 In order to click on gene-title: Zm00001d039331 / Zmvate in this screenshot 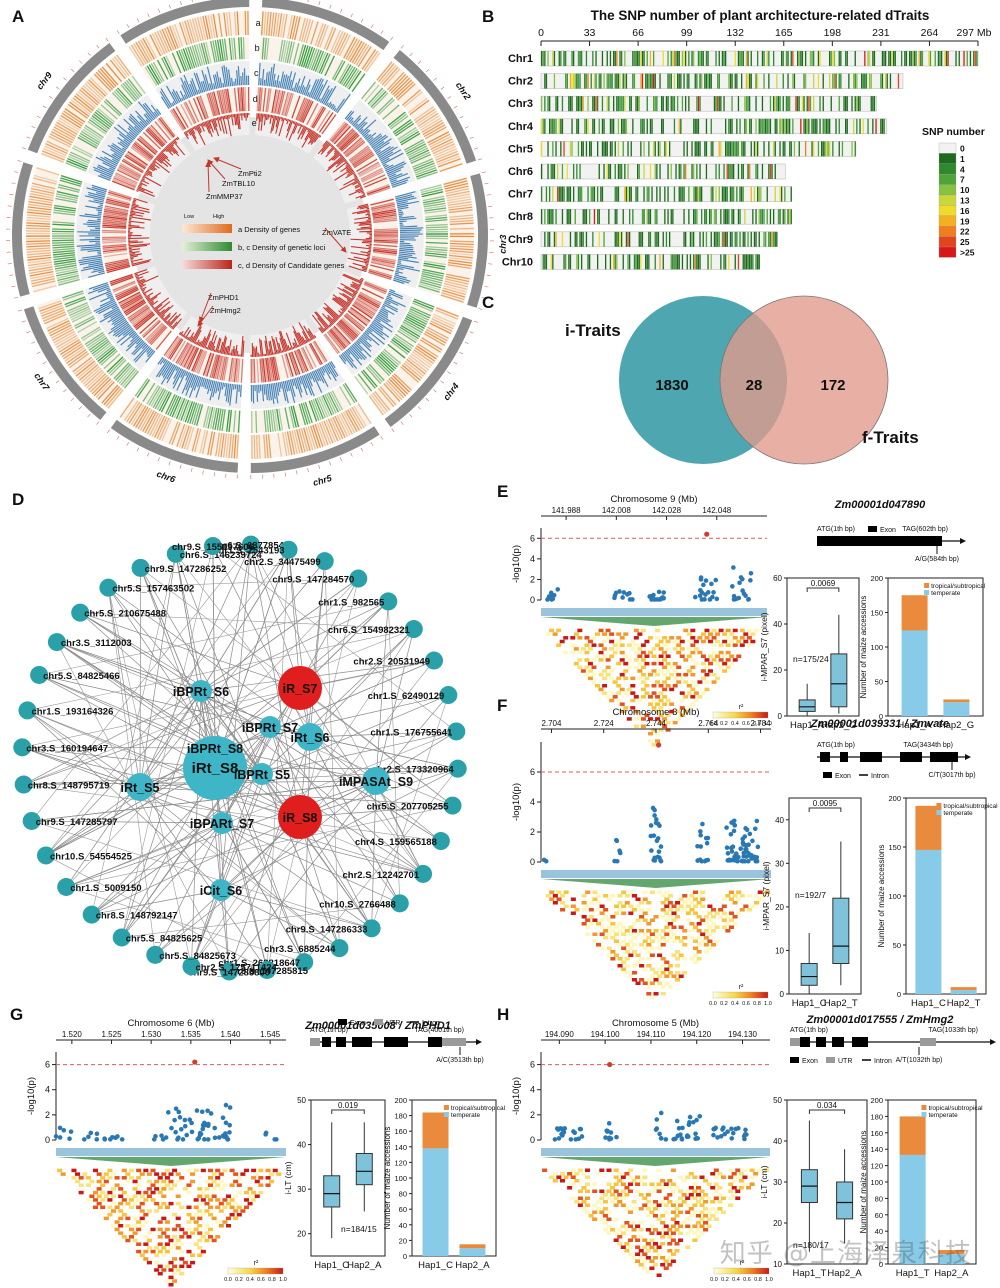, I will do `click(879, 724)`.